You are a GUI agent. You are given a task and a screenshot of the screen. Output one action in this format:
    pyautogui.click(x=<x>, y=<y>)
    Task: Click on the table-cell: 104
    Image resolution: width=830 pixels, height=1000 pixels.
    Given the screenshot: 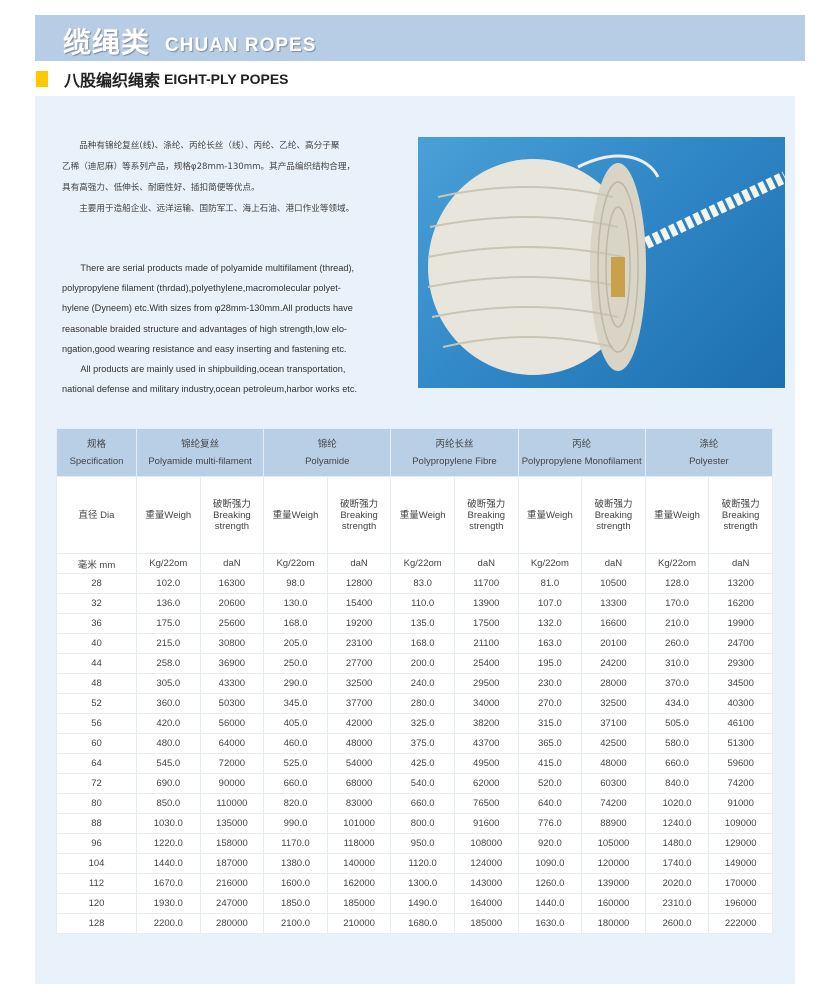 What is the action you would take?
    pyautogui.click(x=96, y=863)
    